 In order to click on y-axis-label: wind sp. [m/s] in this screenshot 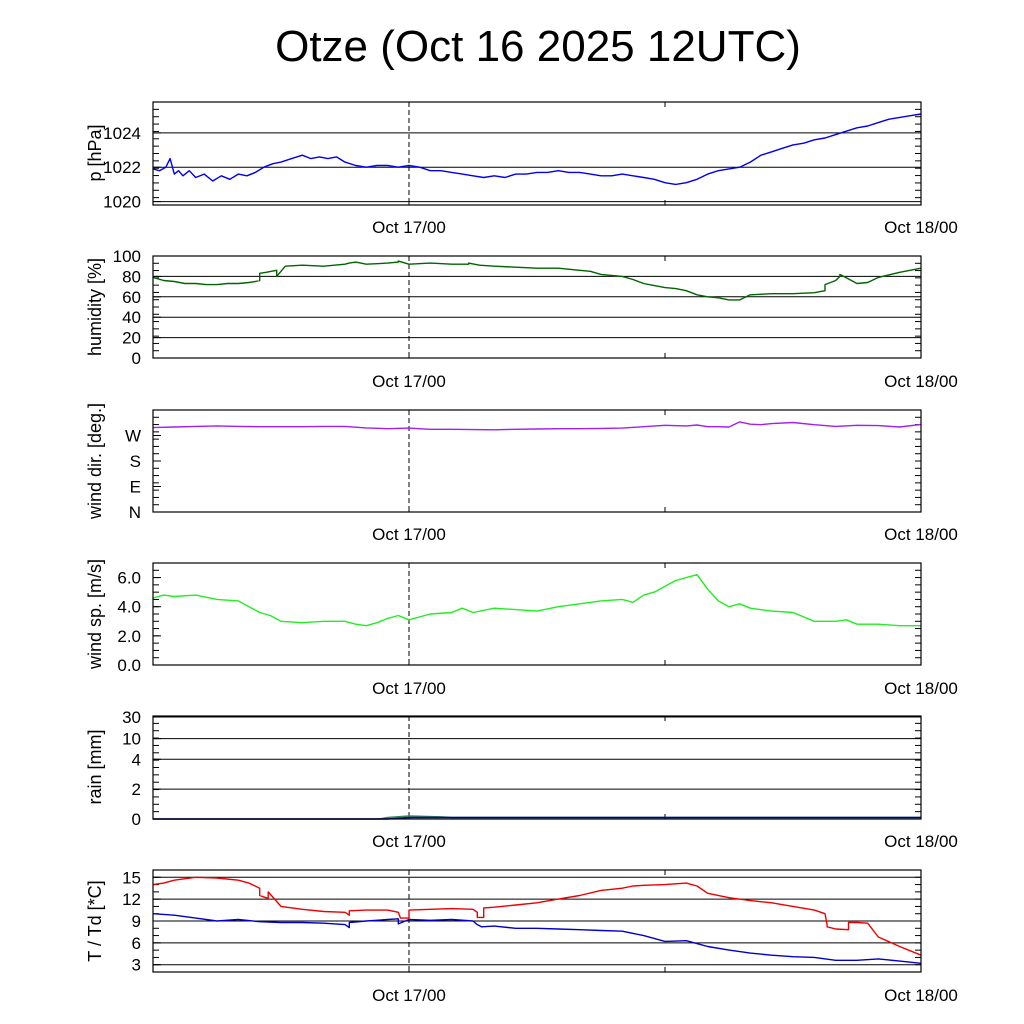, I will do `click(95, 614)`.